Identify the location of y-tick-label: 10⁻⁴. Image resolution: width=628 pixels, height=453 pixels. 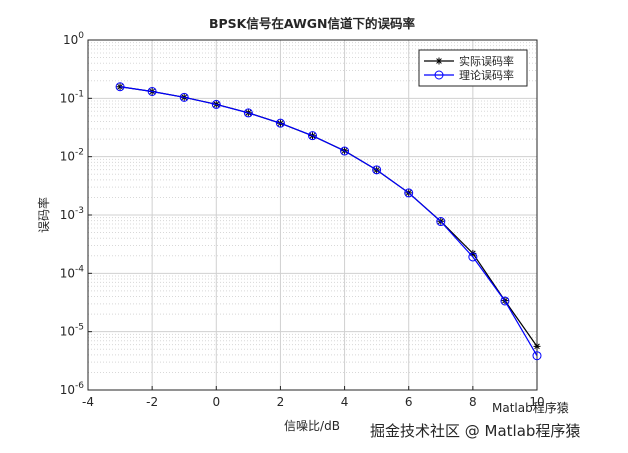
(72, 272).